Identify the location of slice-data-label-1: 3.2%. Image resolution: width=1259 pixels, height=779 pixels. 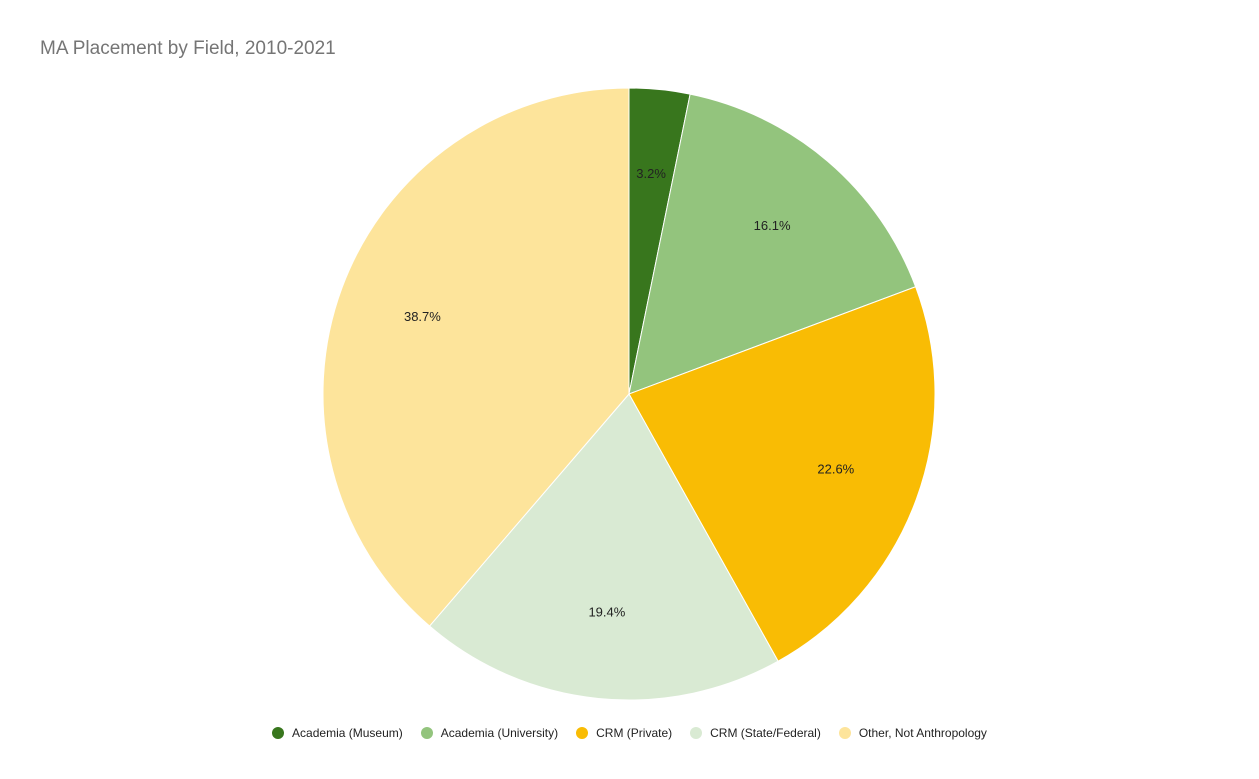
(651, 173).